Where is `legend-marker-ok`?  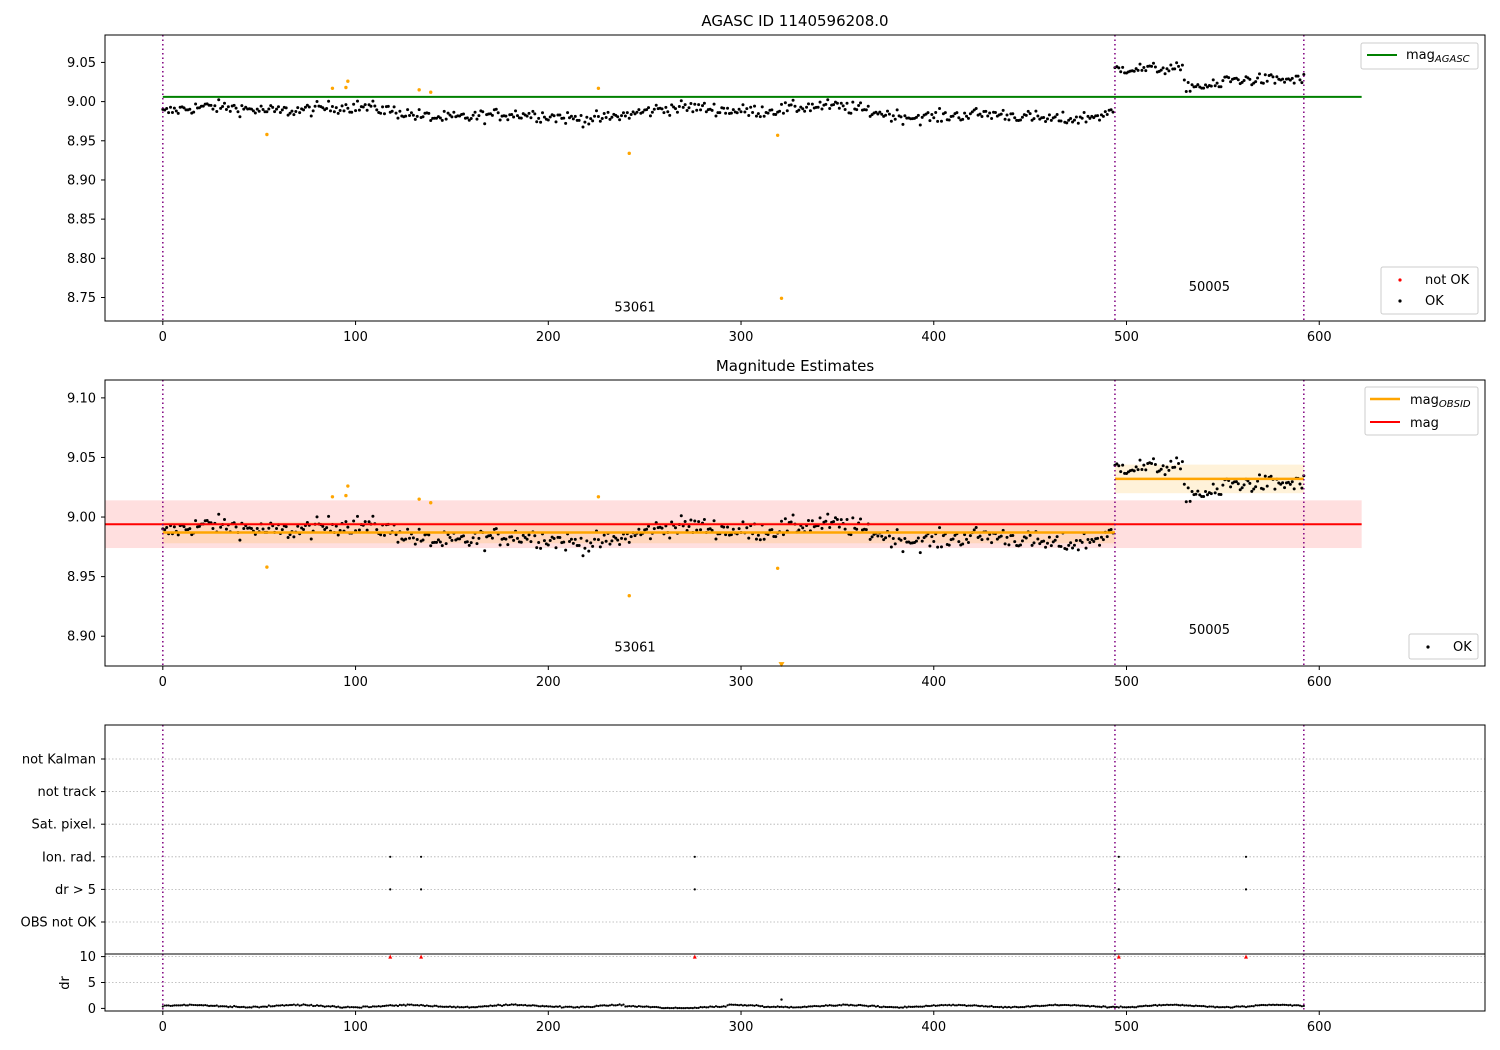
legend-marker-ok is located at coordinates (1400, 301).